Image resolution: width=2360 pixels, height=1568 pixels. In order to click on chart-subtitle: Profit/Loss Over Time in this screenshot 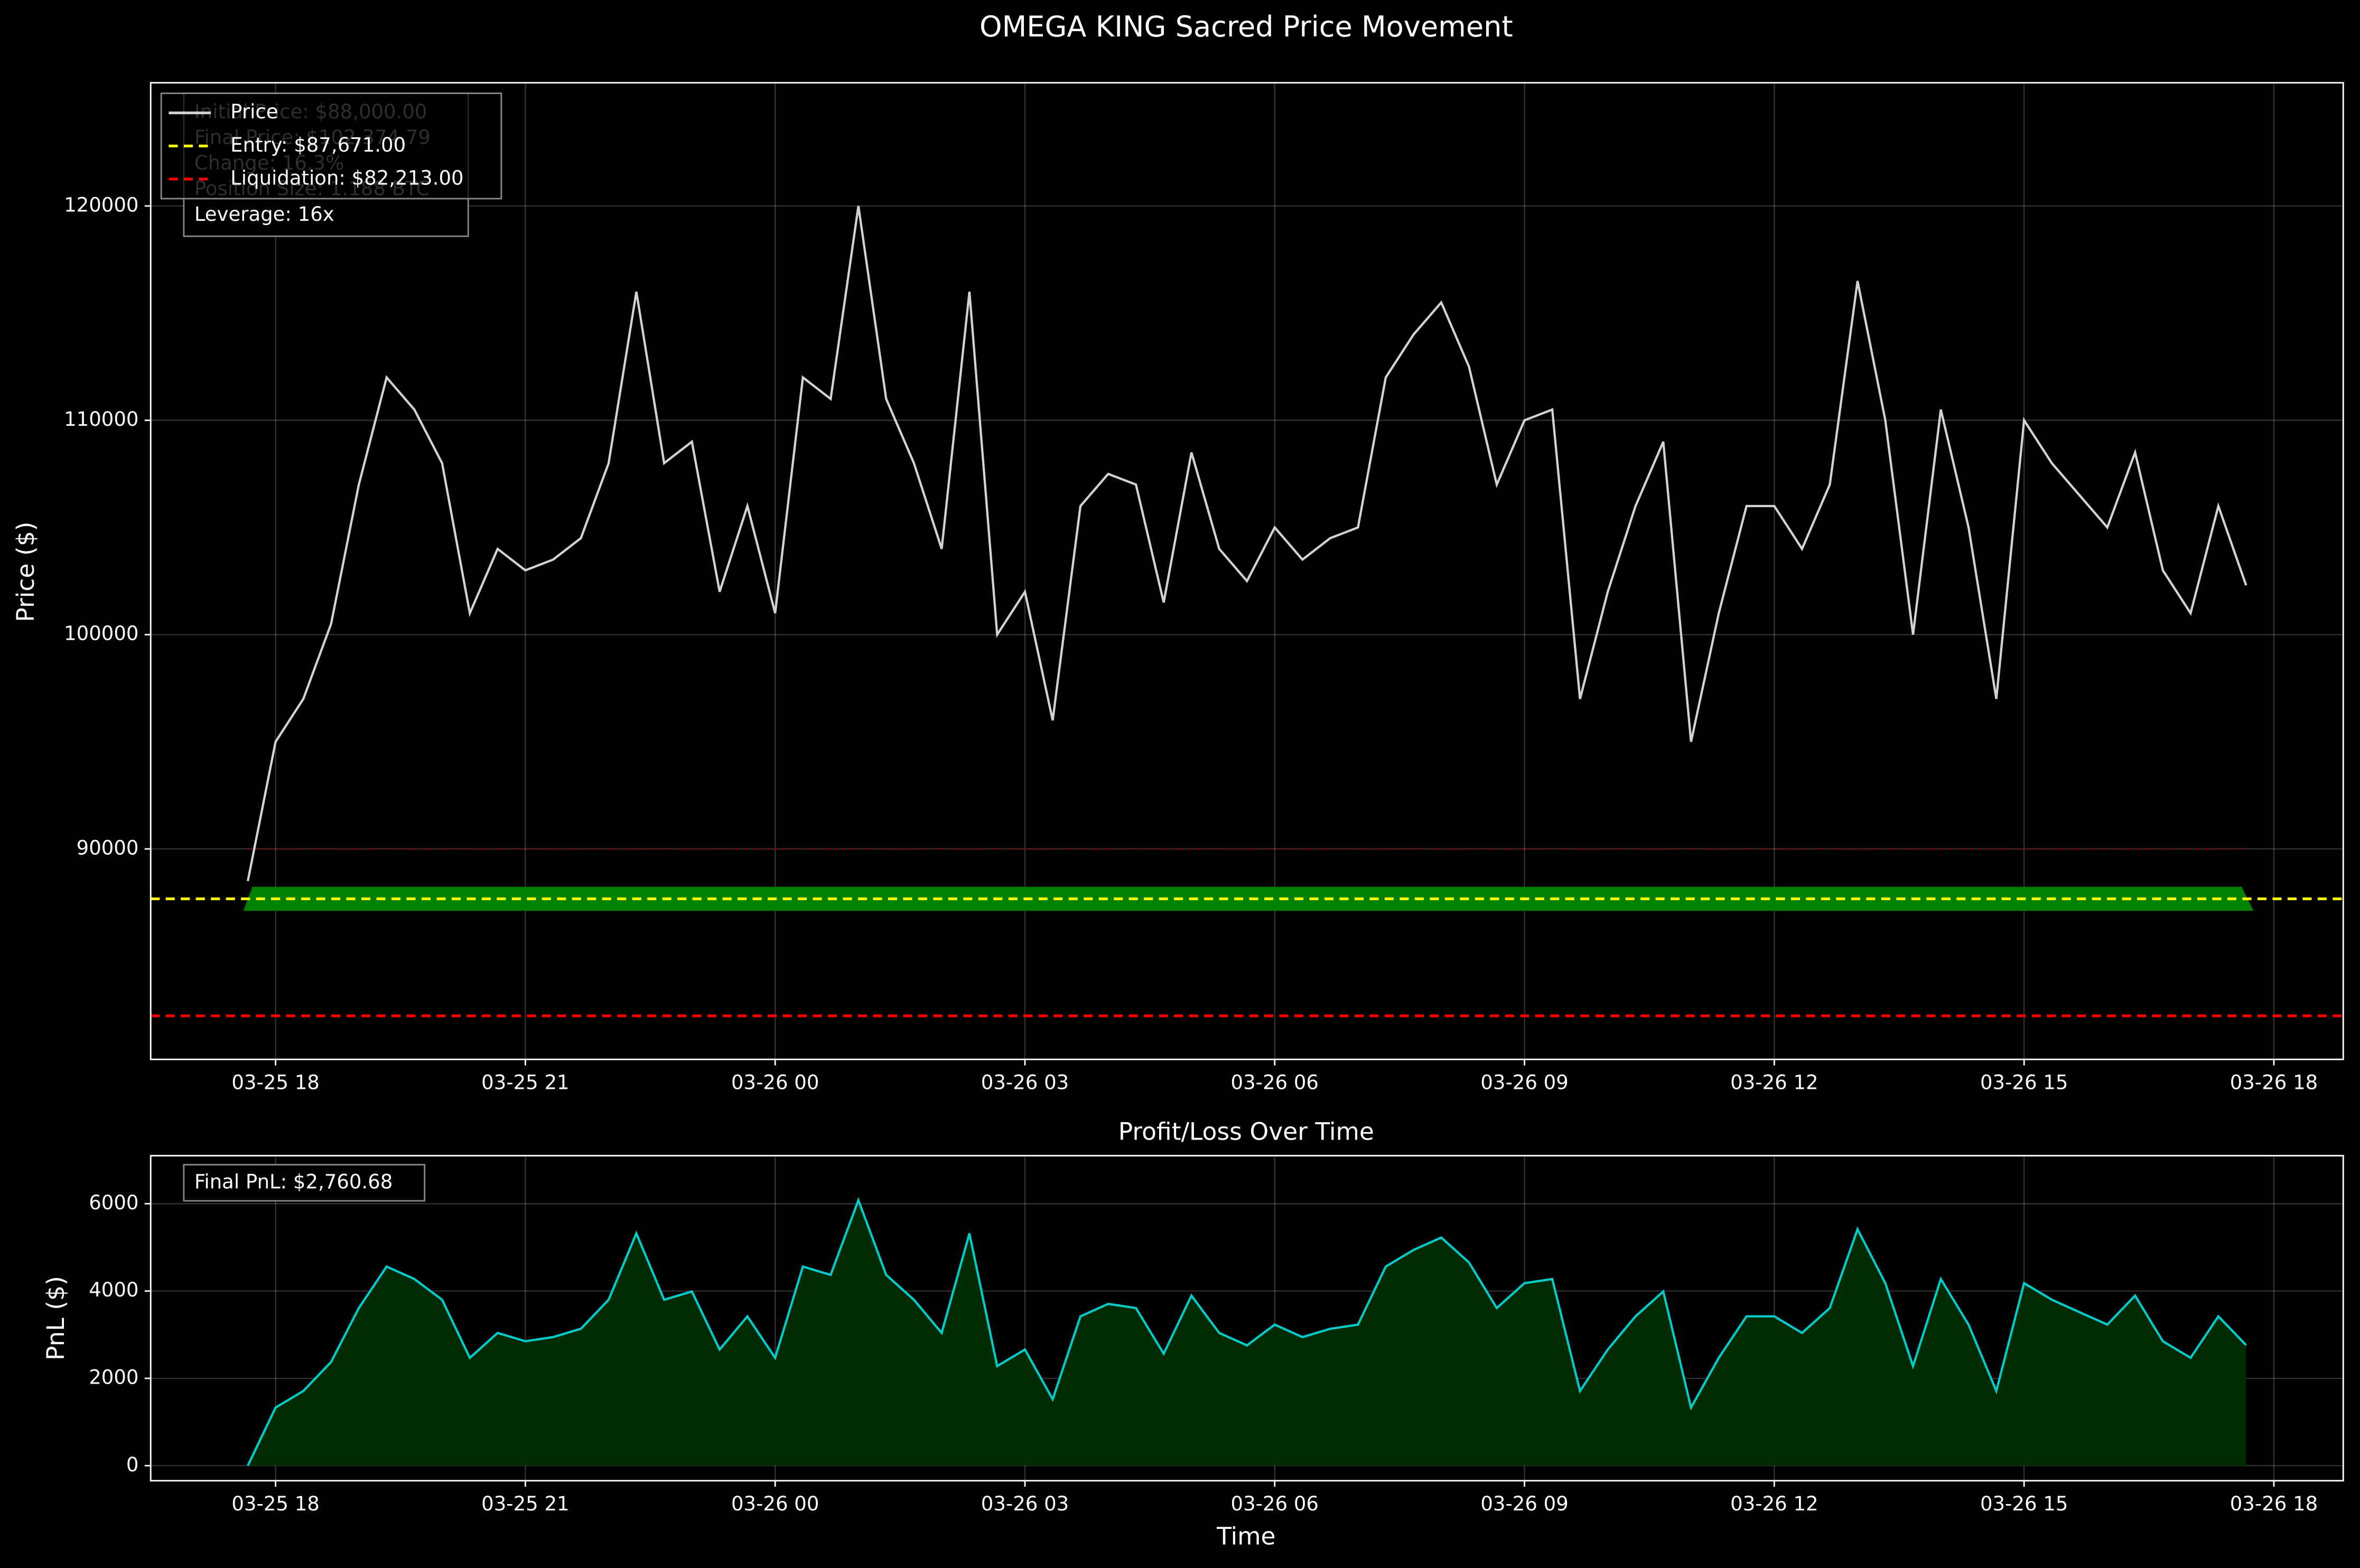, I will do `click(1246, 1131)`.